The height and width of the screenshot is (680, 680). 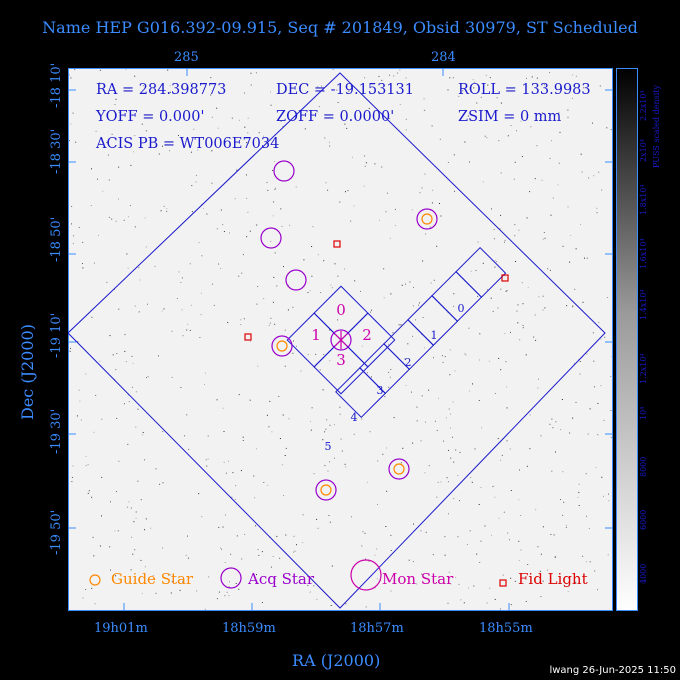 What do you see at coordinates (341, 310) in the screenshot?
I see `acis-i-label-0: 0` at bounding box center [341, 310].